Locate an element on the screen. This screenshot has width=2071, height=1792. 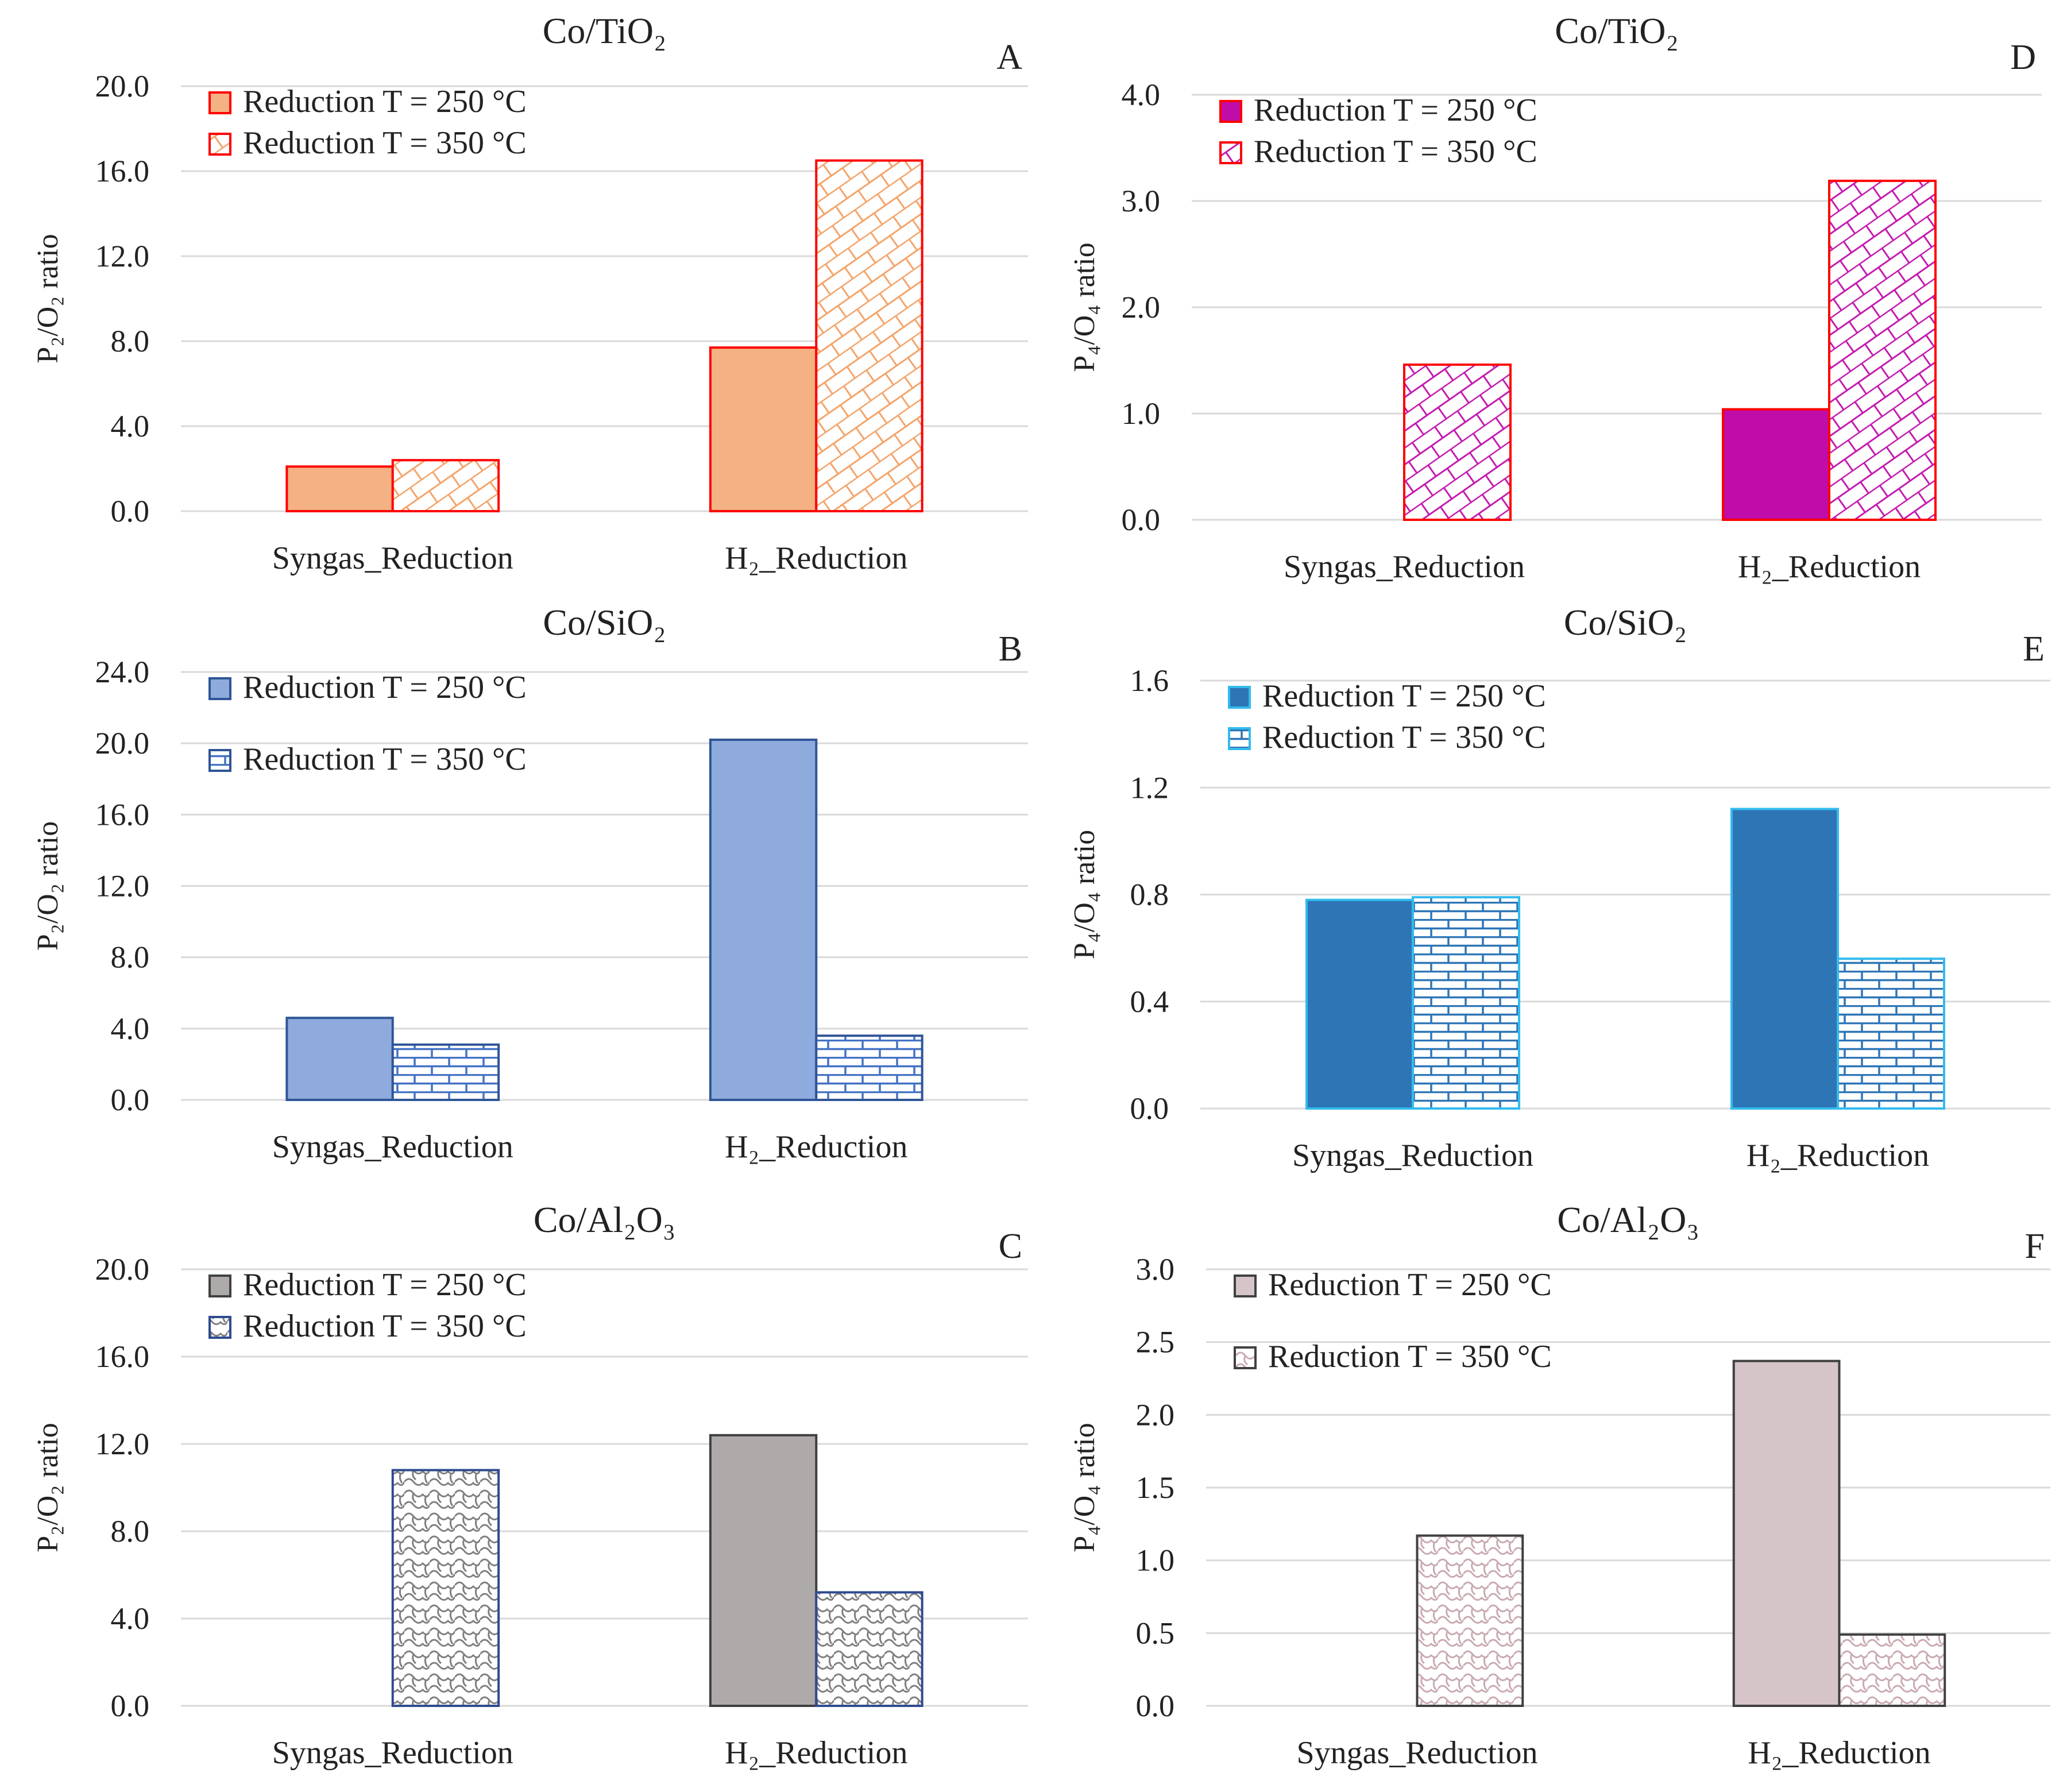
y-tick-label: 24.0 is located at coordinates (122, 672).